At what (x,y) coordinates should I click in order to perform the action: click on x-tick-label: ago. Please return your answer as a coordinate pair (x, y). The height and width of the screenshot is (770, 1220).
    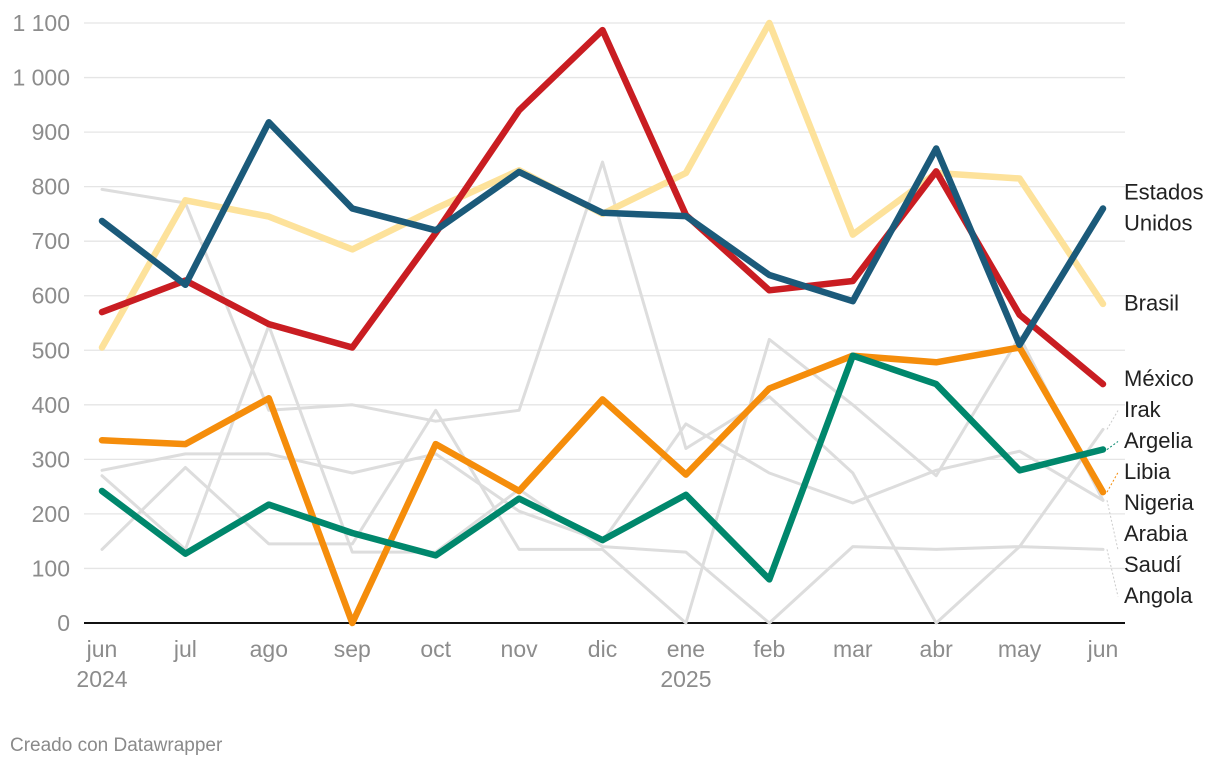
    Looking at the image, I should click on (269, 649).